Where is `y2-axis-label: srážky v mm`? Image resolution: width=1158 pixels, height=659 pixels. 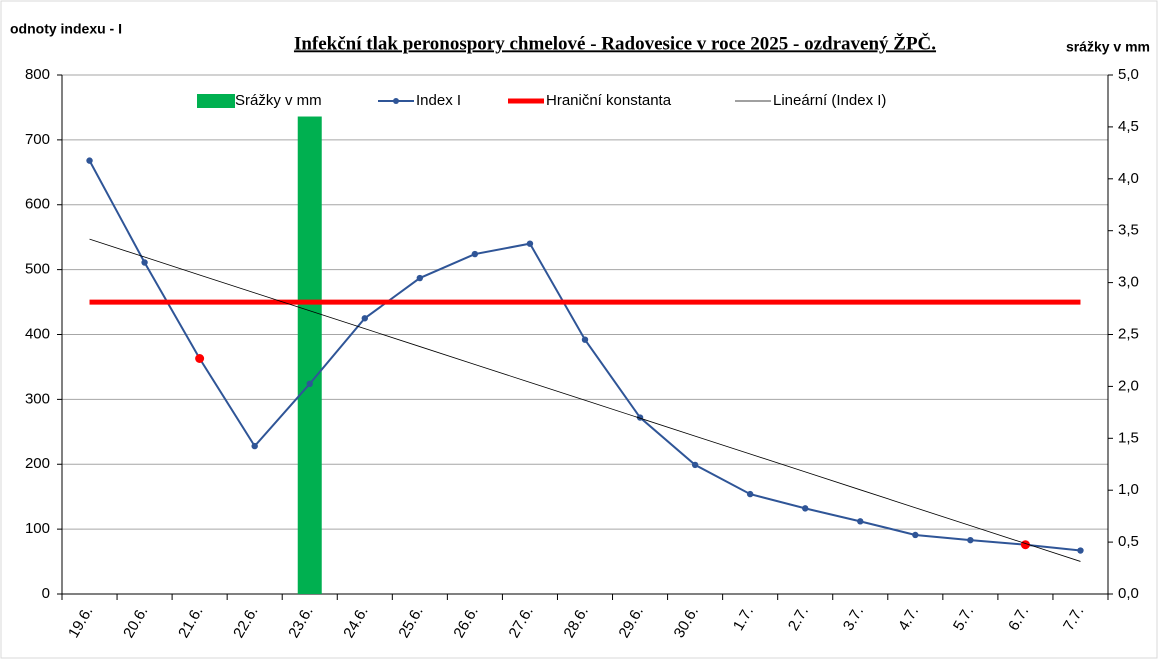 y2-axis-label: srážky v mm is located at coordinates (1108, 47).